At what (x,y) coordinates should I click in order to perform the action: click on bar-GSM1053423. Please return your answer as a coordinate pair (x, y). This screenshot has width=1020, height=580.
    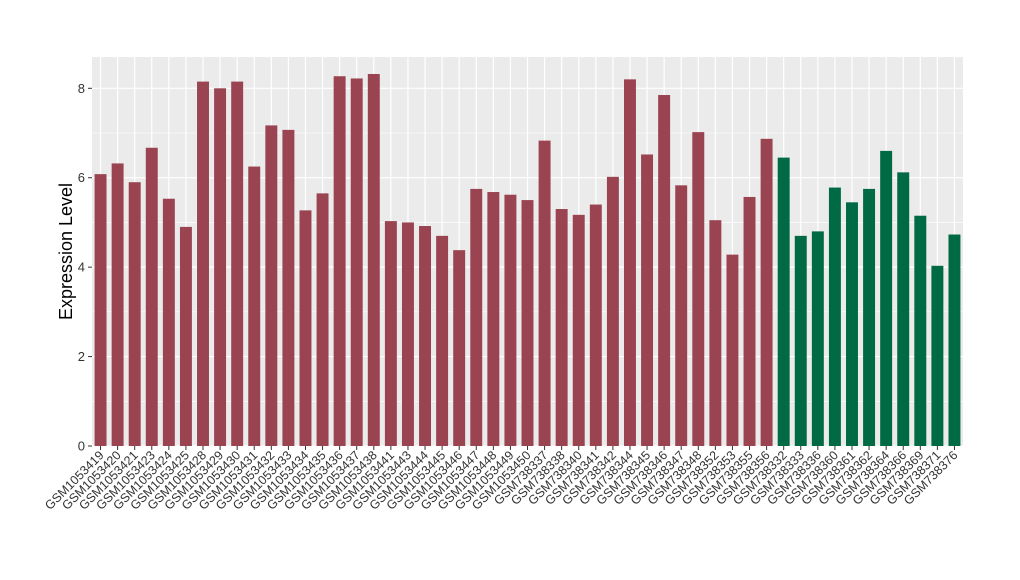
    Looking at the image, I should click on (151, 296).